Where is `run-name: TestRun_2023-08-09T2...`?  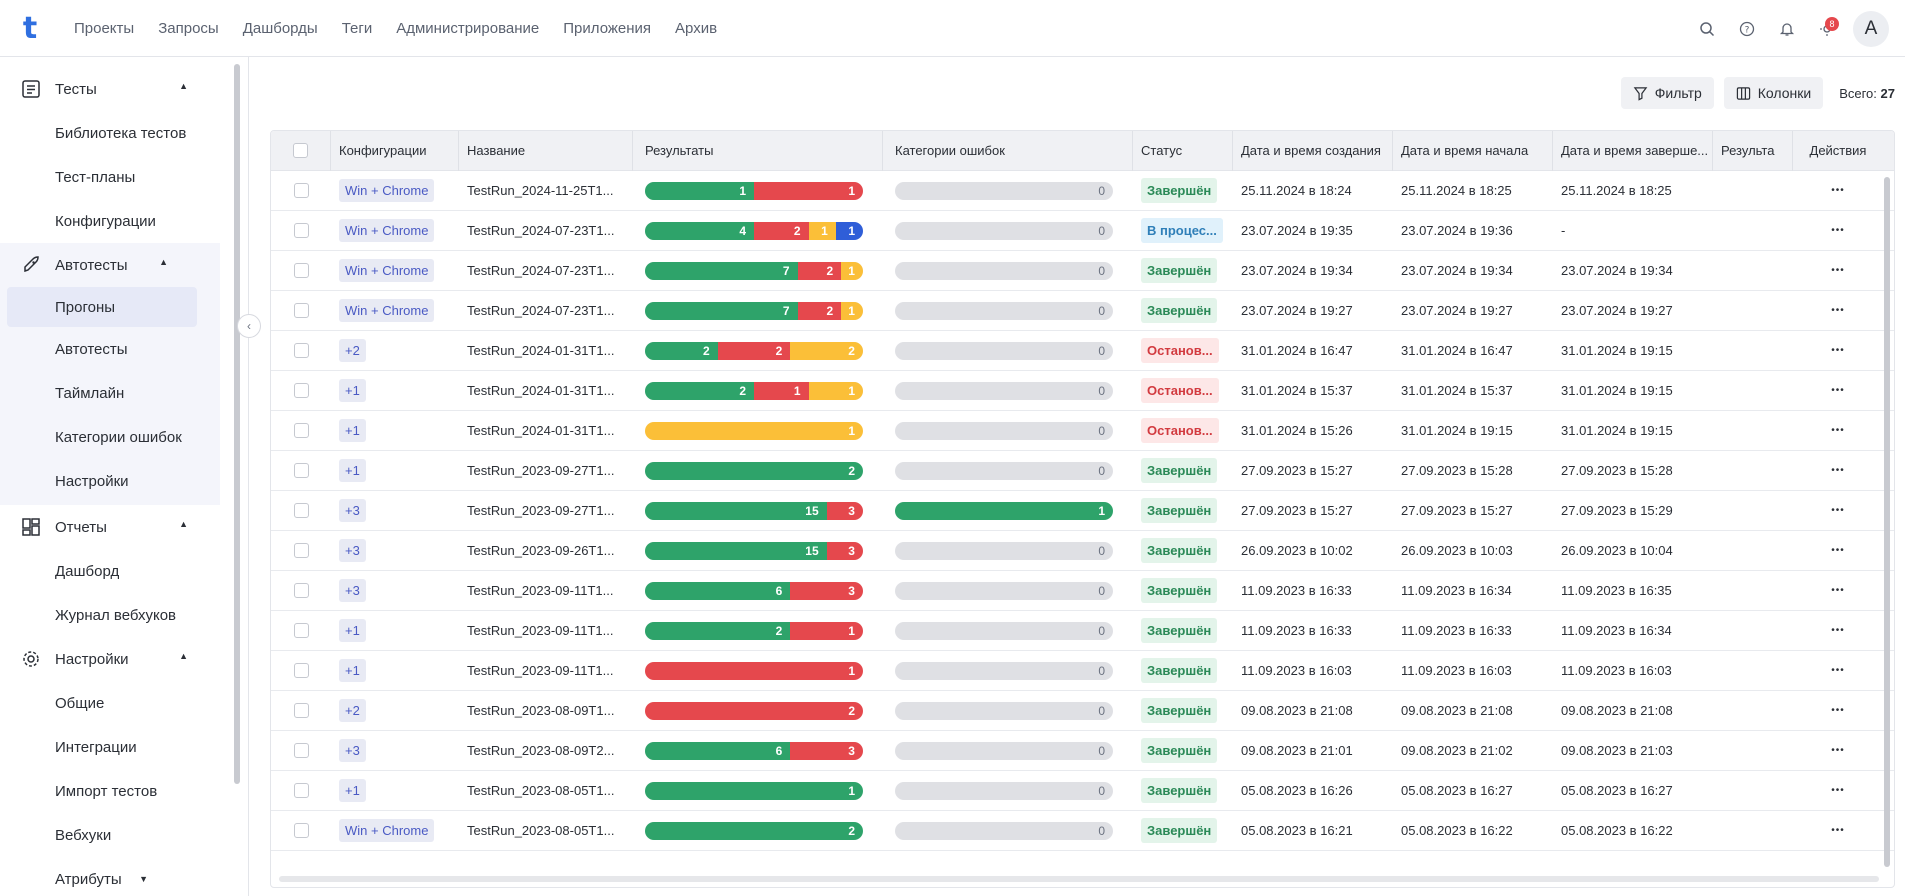 run-name: TestRun_2023-08-09T2... is located at coordinates (541, 750).